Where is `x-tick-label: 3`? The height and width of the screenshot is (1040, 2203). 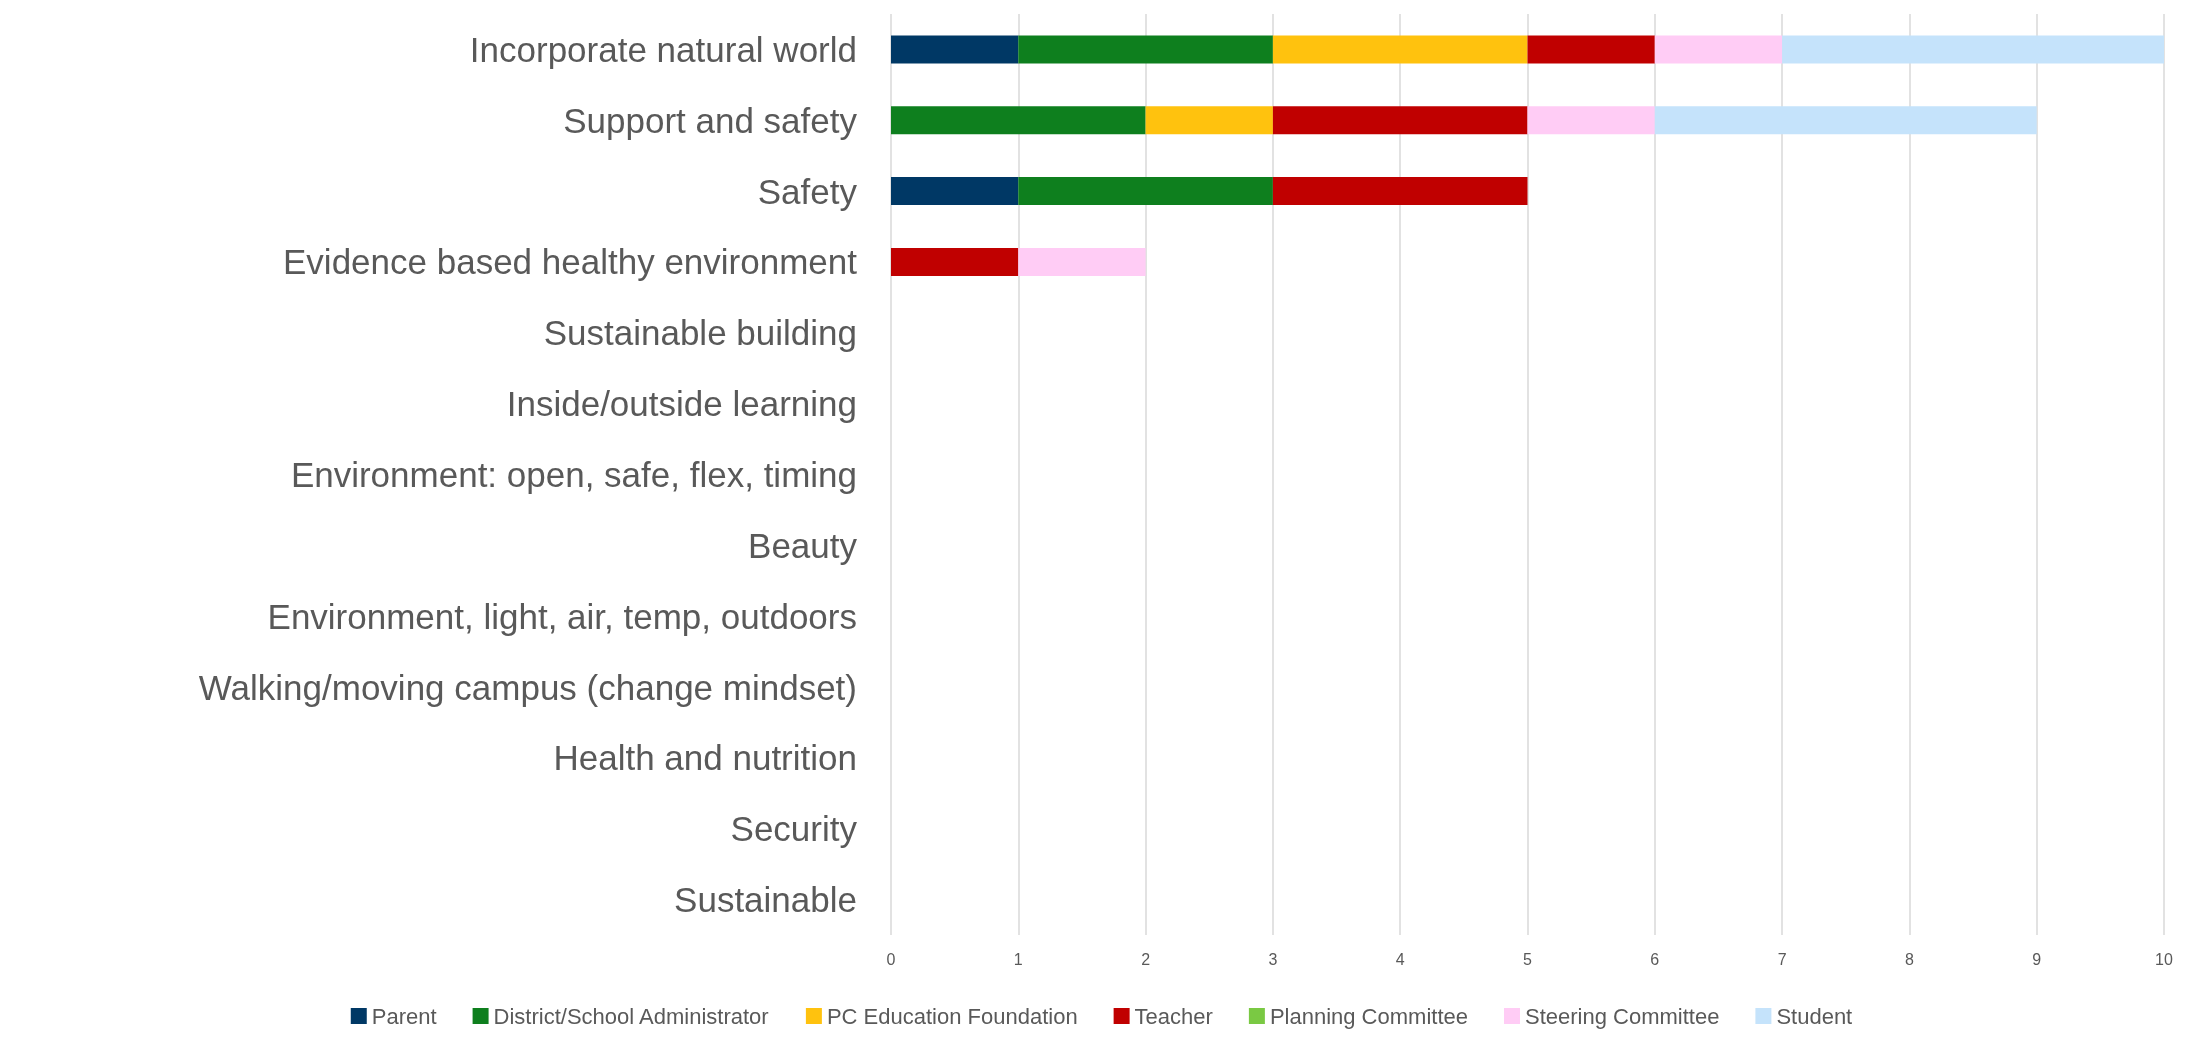
x-tick-label: 3 is located at coordinates (1273, 959).